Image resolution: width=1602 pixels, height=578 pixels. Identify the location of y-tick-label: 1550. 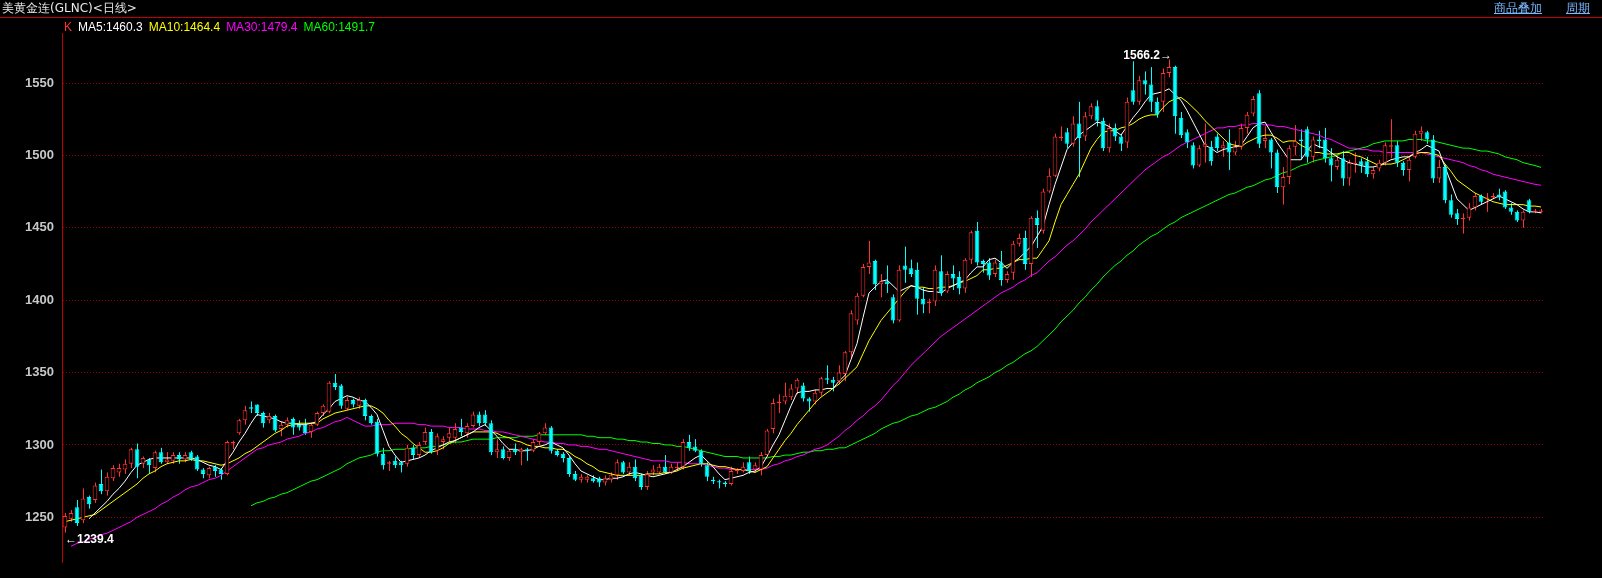
(39, 82).